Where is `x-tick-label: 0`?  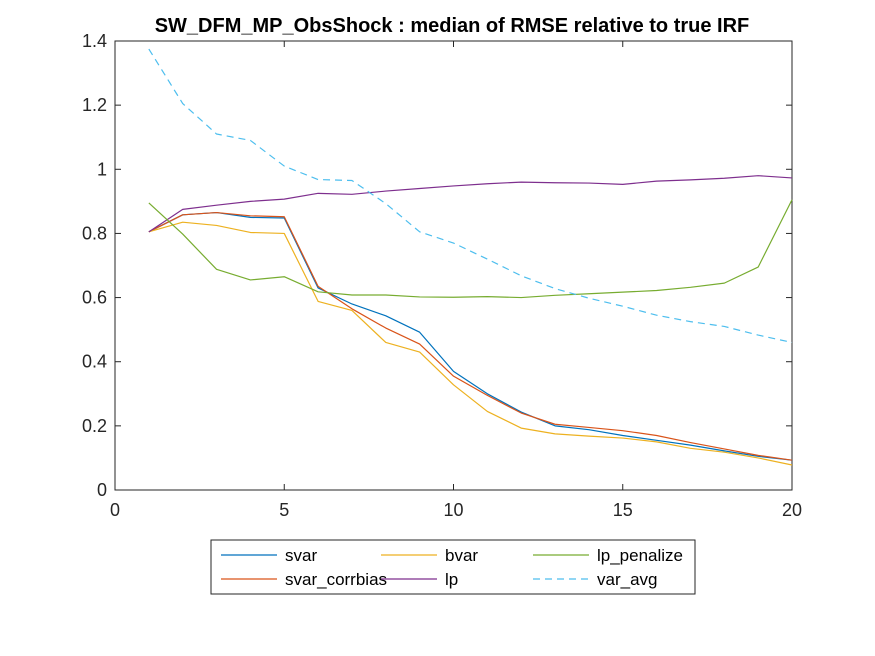
x-tick-label: 0 is located at coordinates (115, 510).